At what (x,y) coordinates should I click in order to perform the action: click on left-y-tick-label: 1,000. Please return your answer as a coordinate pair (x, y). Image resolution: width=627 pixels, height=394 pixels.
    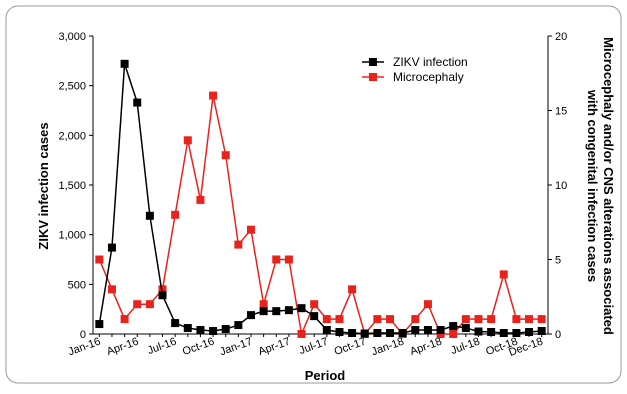
    Looking at the image, I should click on (72, 236).